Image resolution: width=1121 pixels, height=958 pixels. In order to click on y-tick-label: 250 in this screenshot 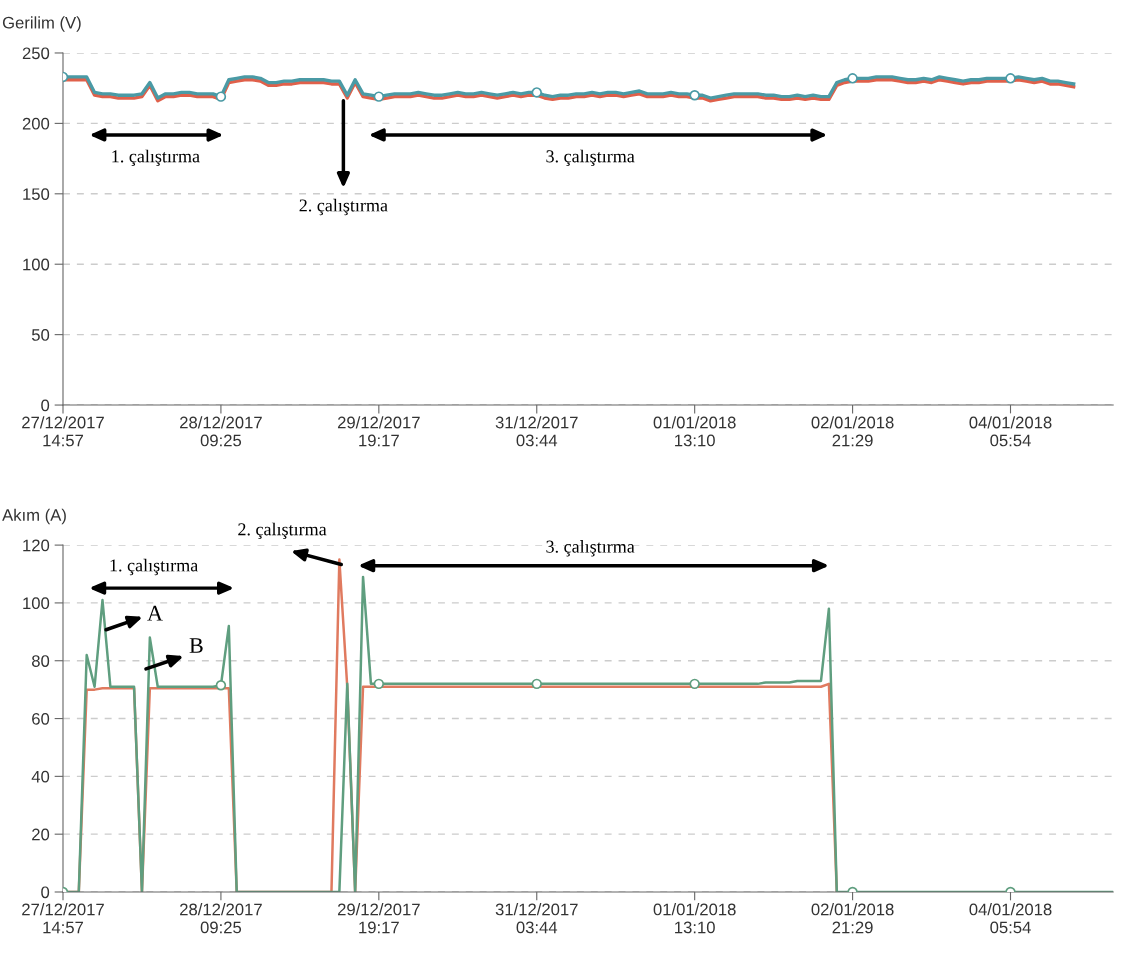, I will do `click(36, 53)`.